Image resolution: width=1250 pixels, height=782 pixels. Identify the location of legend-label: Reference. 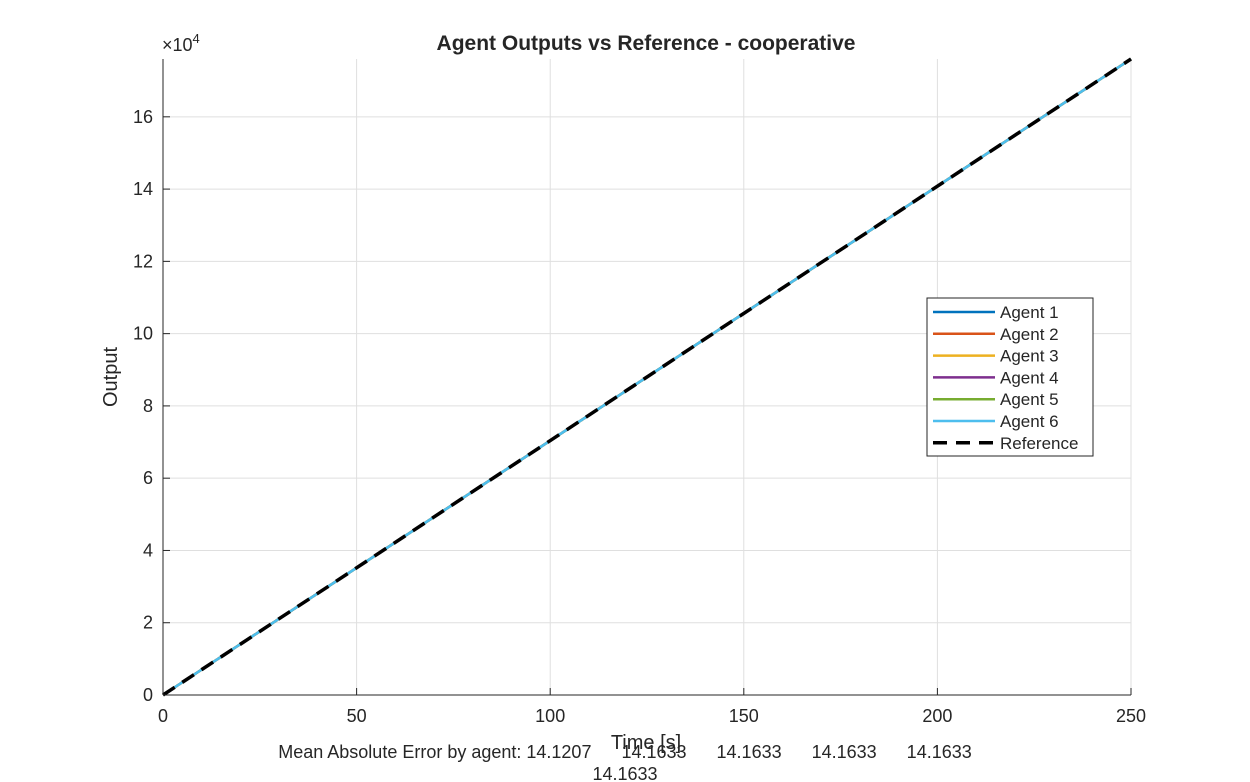
(1039, 443).